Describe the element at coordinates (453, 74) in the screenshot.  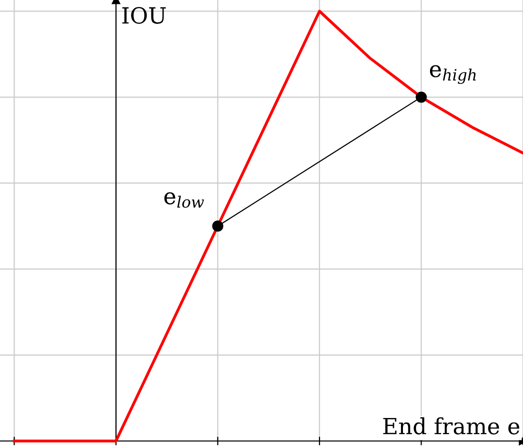
I see `annotation: e$_{high}$` at that location.